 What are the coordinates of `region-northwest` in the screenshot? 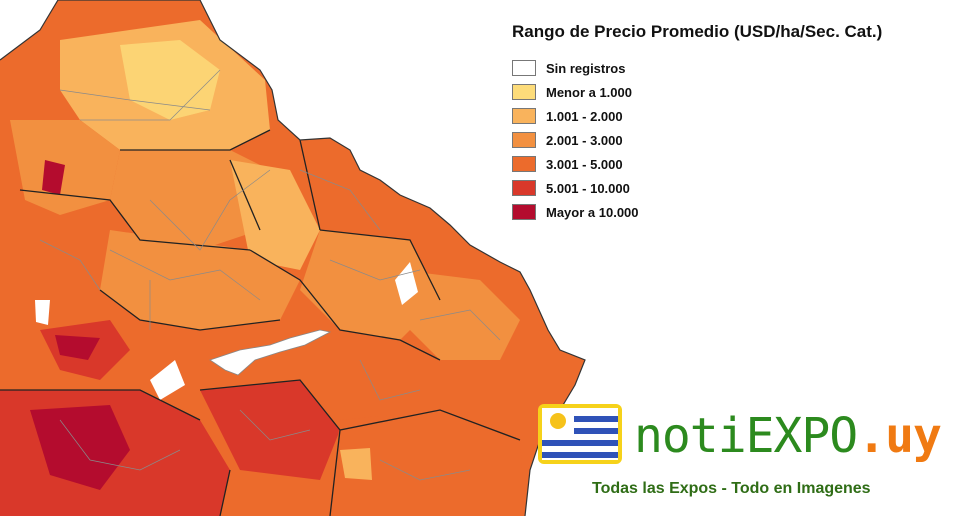 It's located at (65, 167).